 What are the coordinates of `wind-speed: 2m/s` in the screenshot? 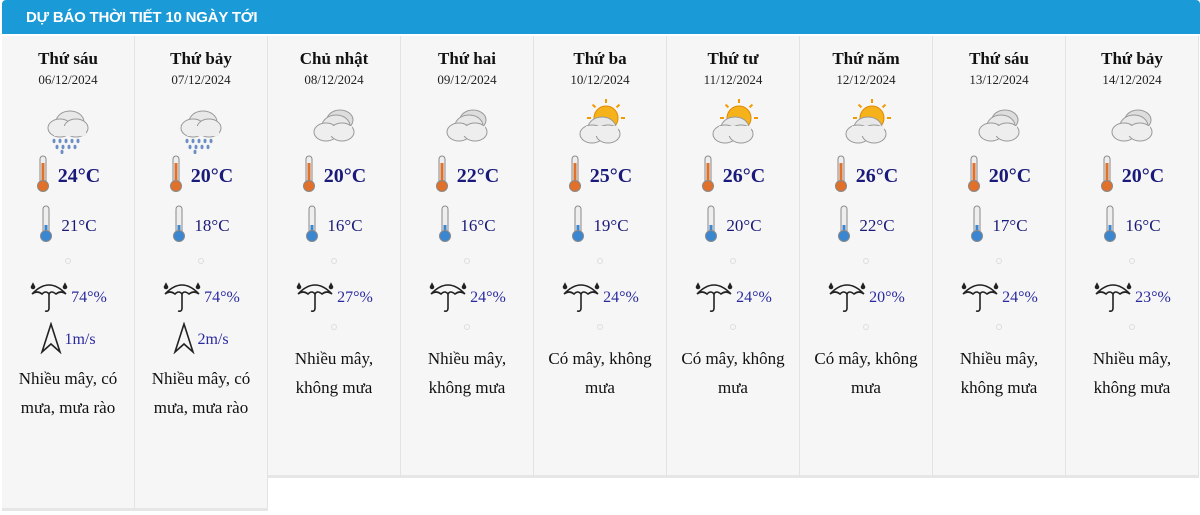 It's located at (213, 339).